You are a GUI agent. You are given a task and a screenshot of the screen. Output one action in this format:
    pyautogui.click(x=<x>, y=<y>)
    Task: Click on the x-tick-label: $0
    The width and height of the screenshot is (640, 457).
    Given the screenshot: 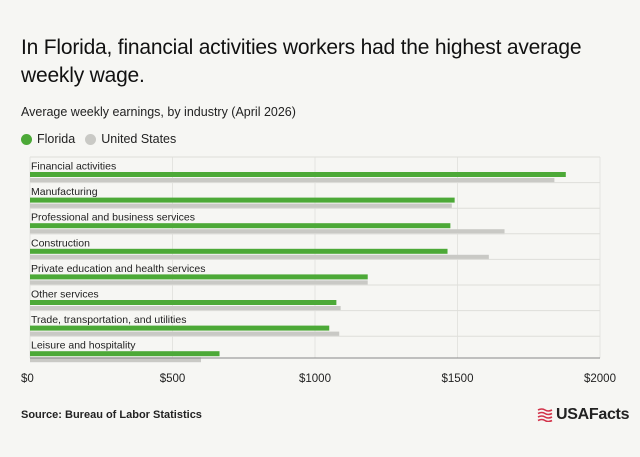 What is the action you would take?
    pyautogui.click(x=27, y=379)
    